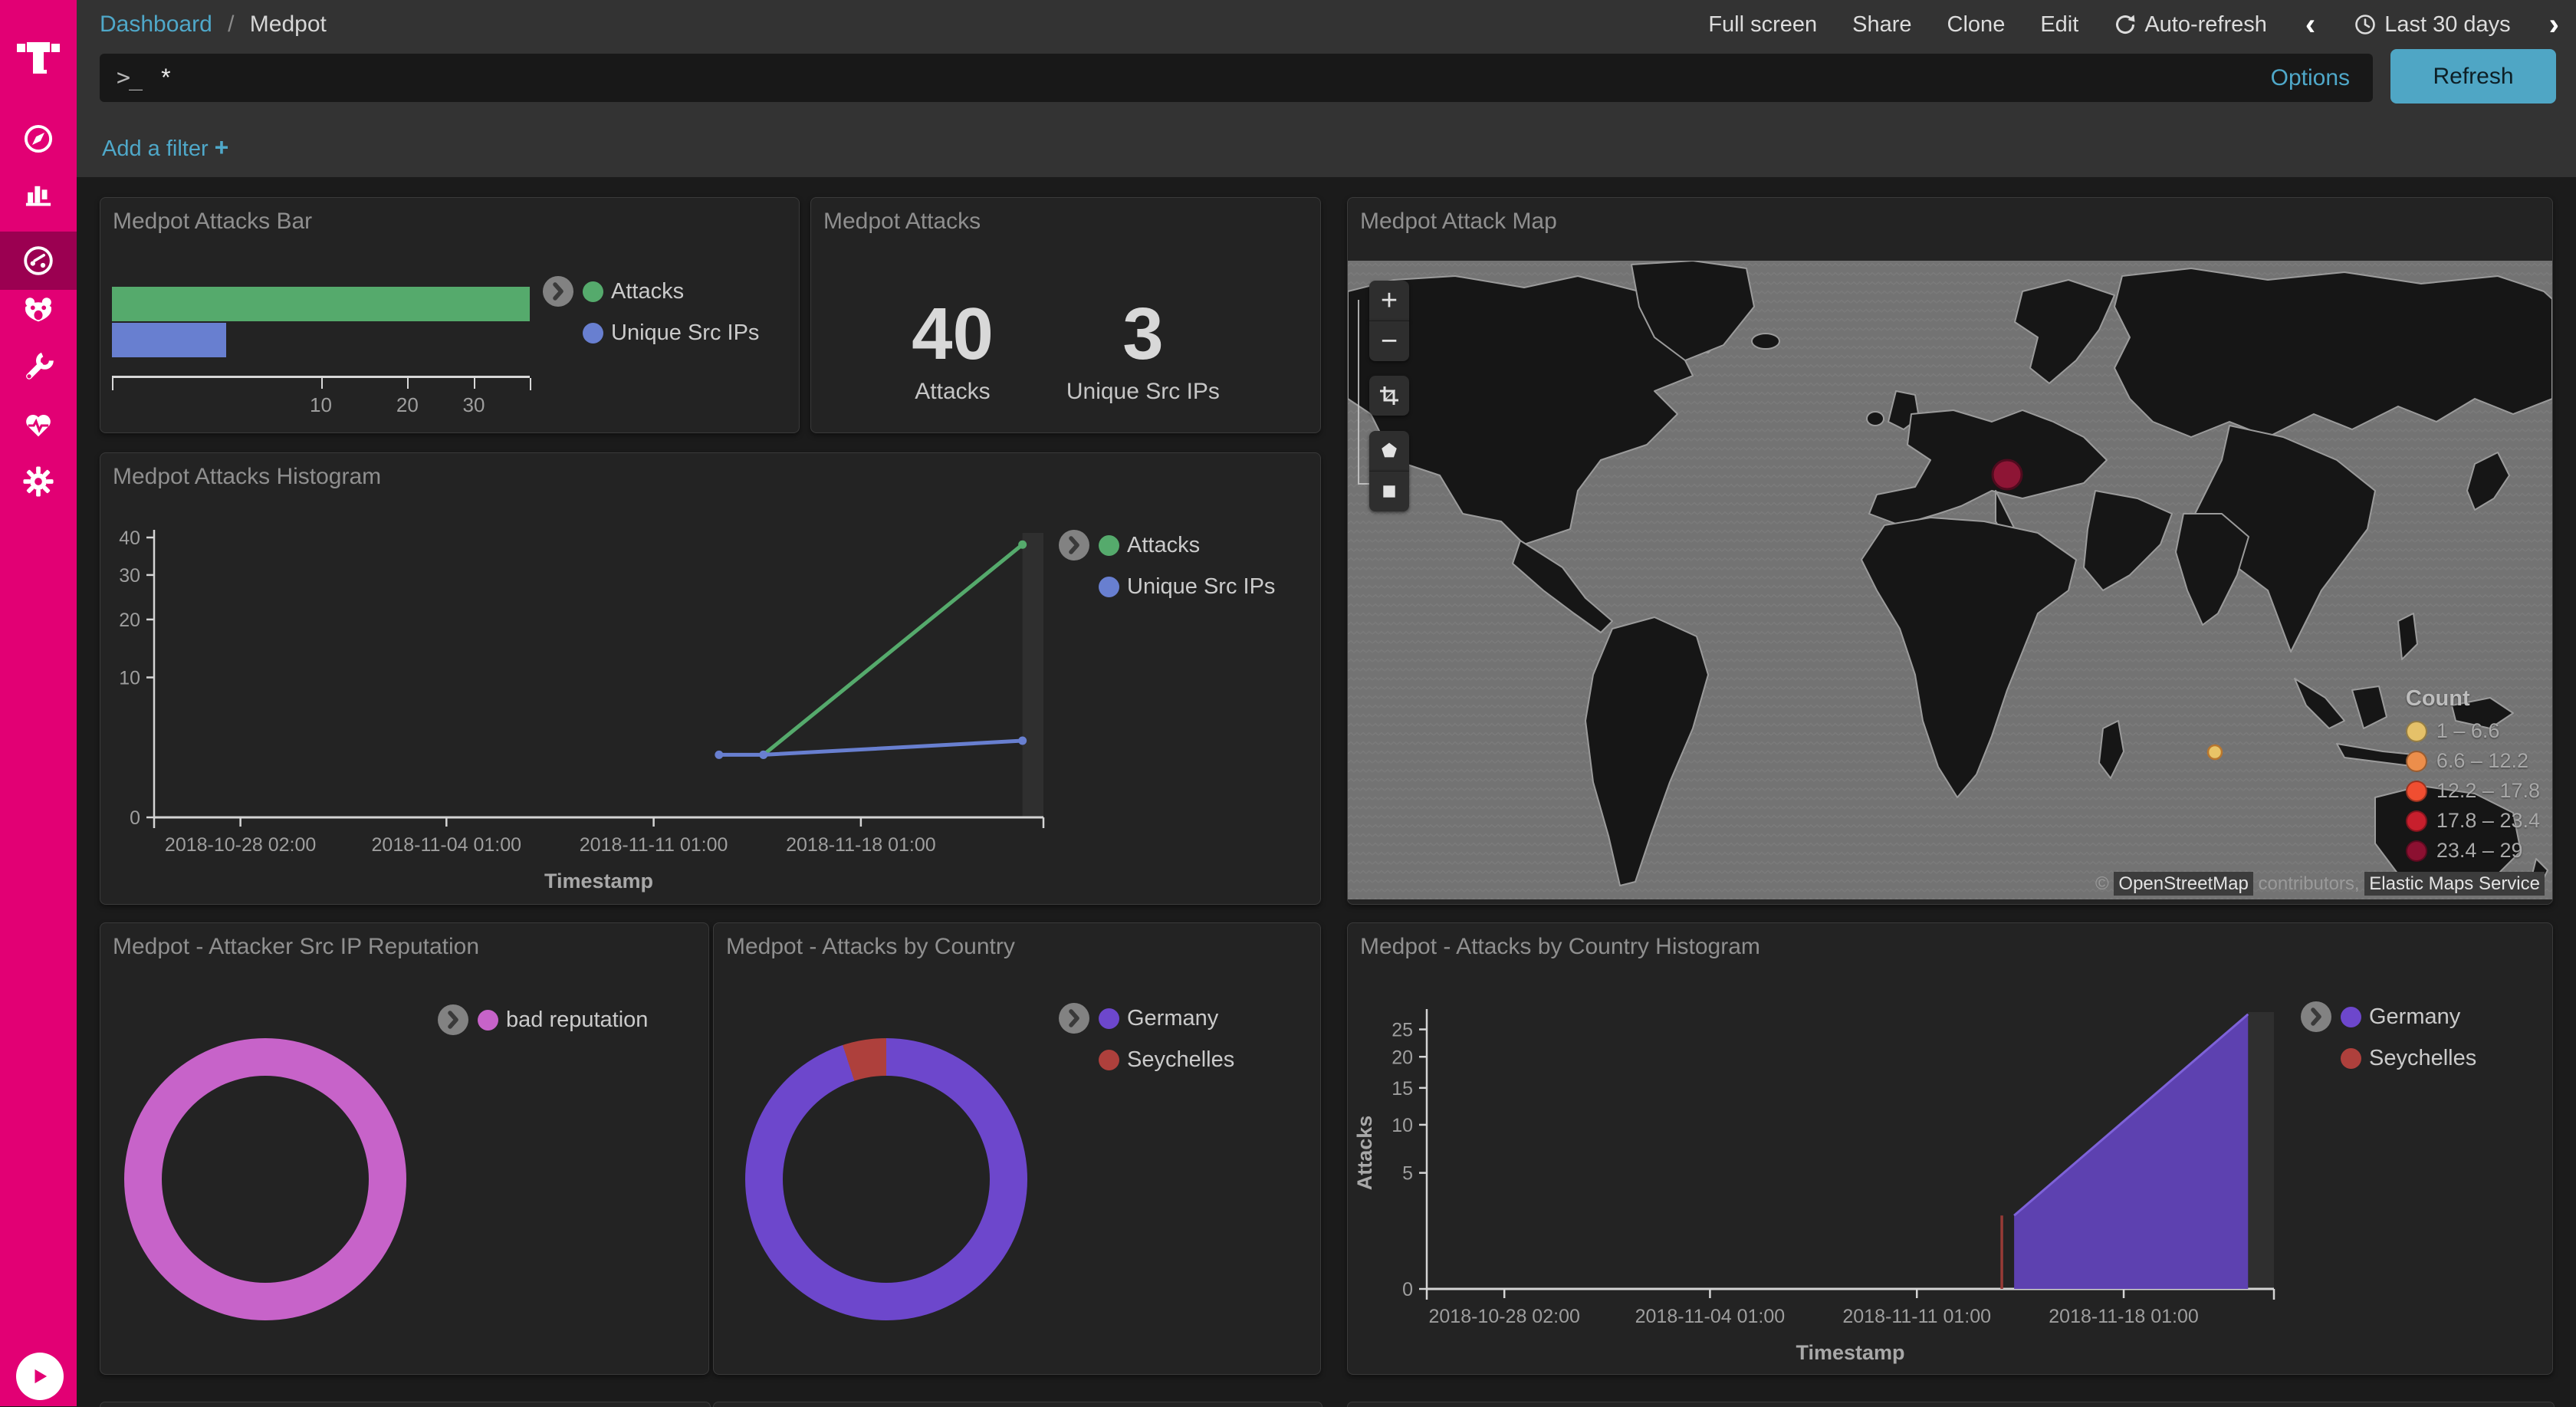 Image resolution: width=2576 pixels, height=1407 pixels. I want to click on sidebar-item-discover, so click(39, 139).